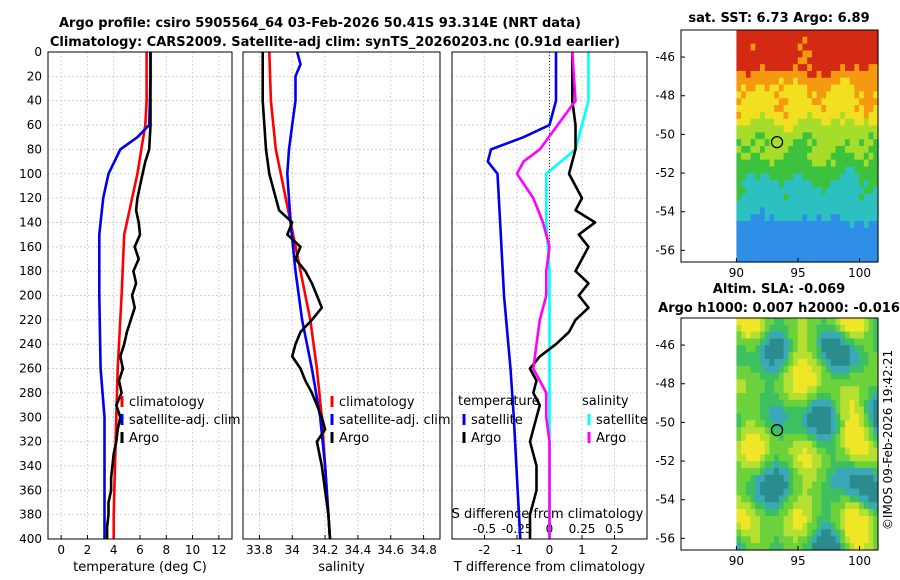 The image size is (900, 580). I want to click on lat-tick-label: -54, so click(665, 500).